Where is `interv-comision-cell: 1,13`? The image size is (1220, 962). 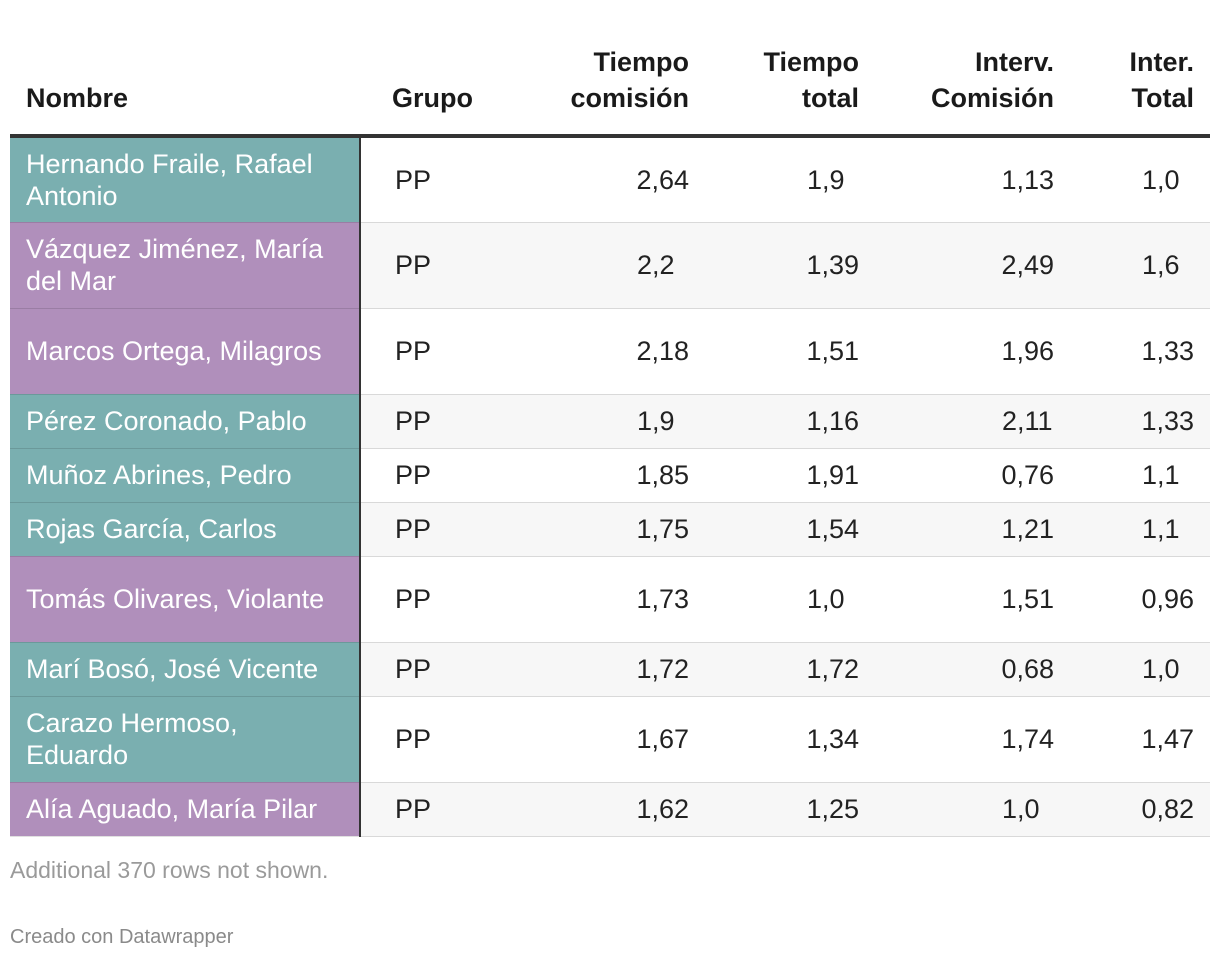
interv-comision-cell: 1,13 is located at coordinates (972, 179).